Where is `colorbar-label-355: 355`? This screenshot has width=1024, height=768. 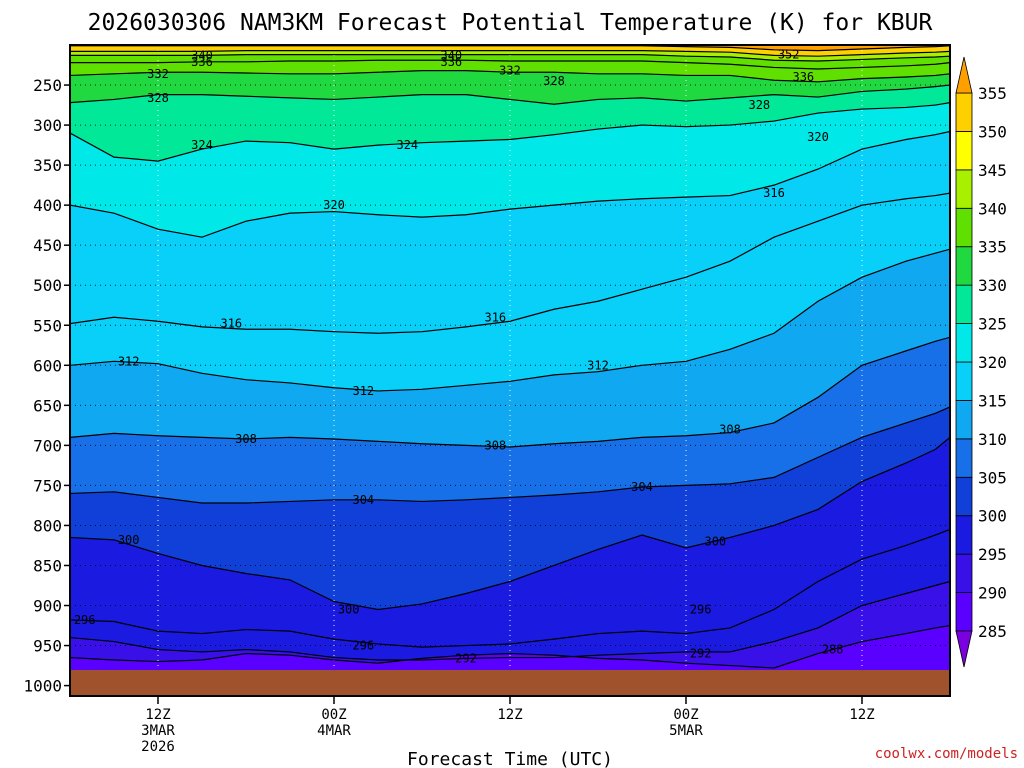
colorbar-label-355: 355 is located at coordinates (992, 93).